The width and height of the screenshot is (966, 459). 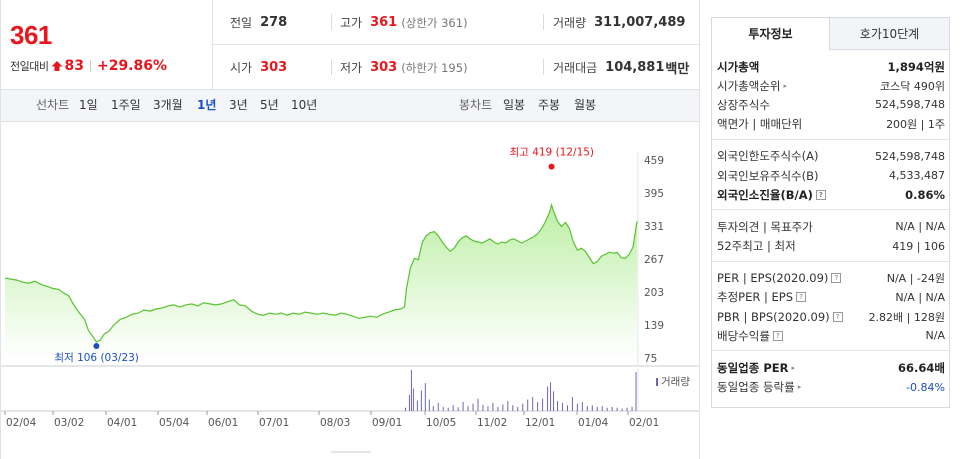 I want to click on tab-period-5y: 5년, so click(x=269, y=105).